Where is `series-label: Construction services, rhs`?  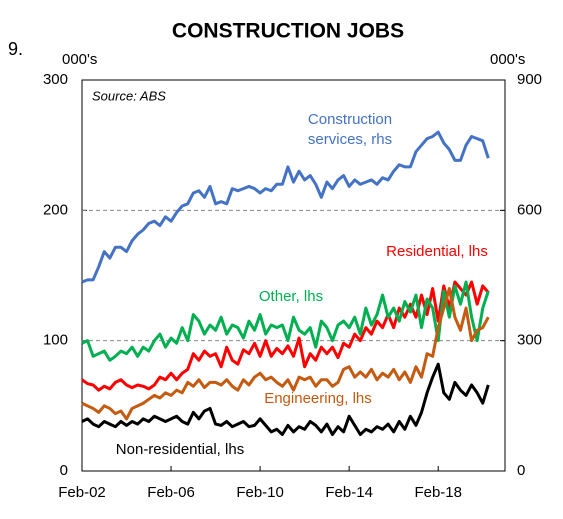
series-label: Construction services, rhs is located at coordinates (350, 129).